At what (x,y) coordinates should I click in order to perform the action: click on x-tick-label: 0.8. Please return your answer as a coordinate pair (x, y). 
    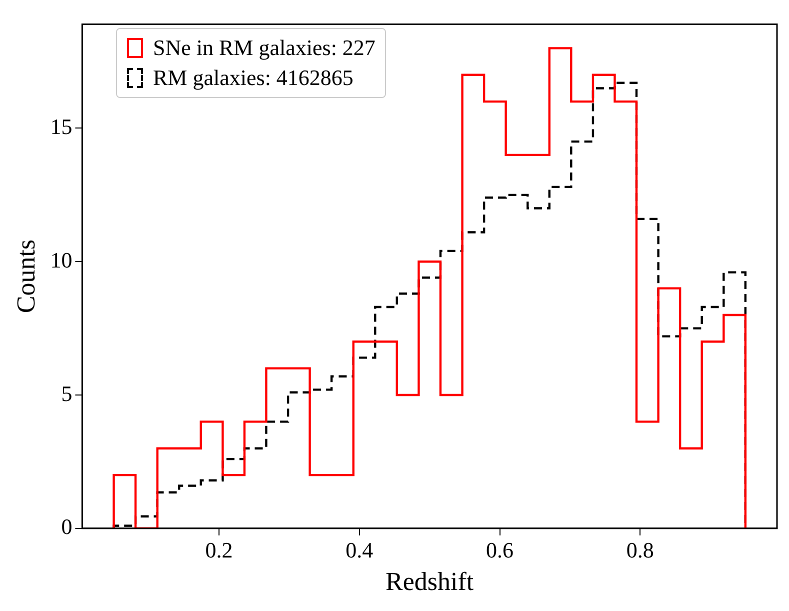
    Looking at the image, I should click on (640, 549).